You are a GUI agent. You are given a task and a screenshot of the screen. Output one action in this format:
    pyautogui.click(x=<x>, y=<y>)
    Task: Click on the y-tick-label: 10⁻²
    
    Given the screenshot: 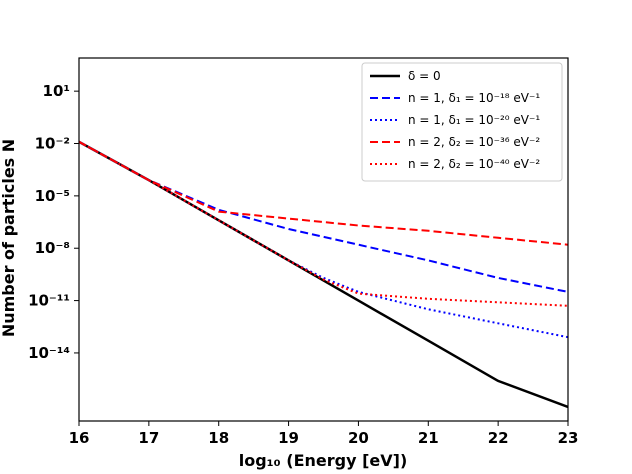 What is the action you would take?
    pyautogui.click(x=52, y=144)
    